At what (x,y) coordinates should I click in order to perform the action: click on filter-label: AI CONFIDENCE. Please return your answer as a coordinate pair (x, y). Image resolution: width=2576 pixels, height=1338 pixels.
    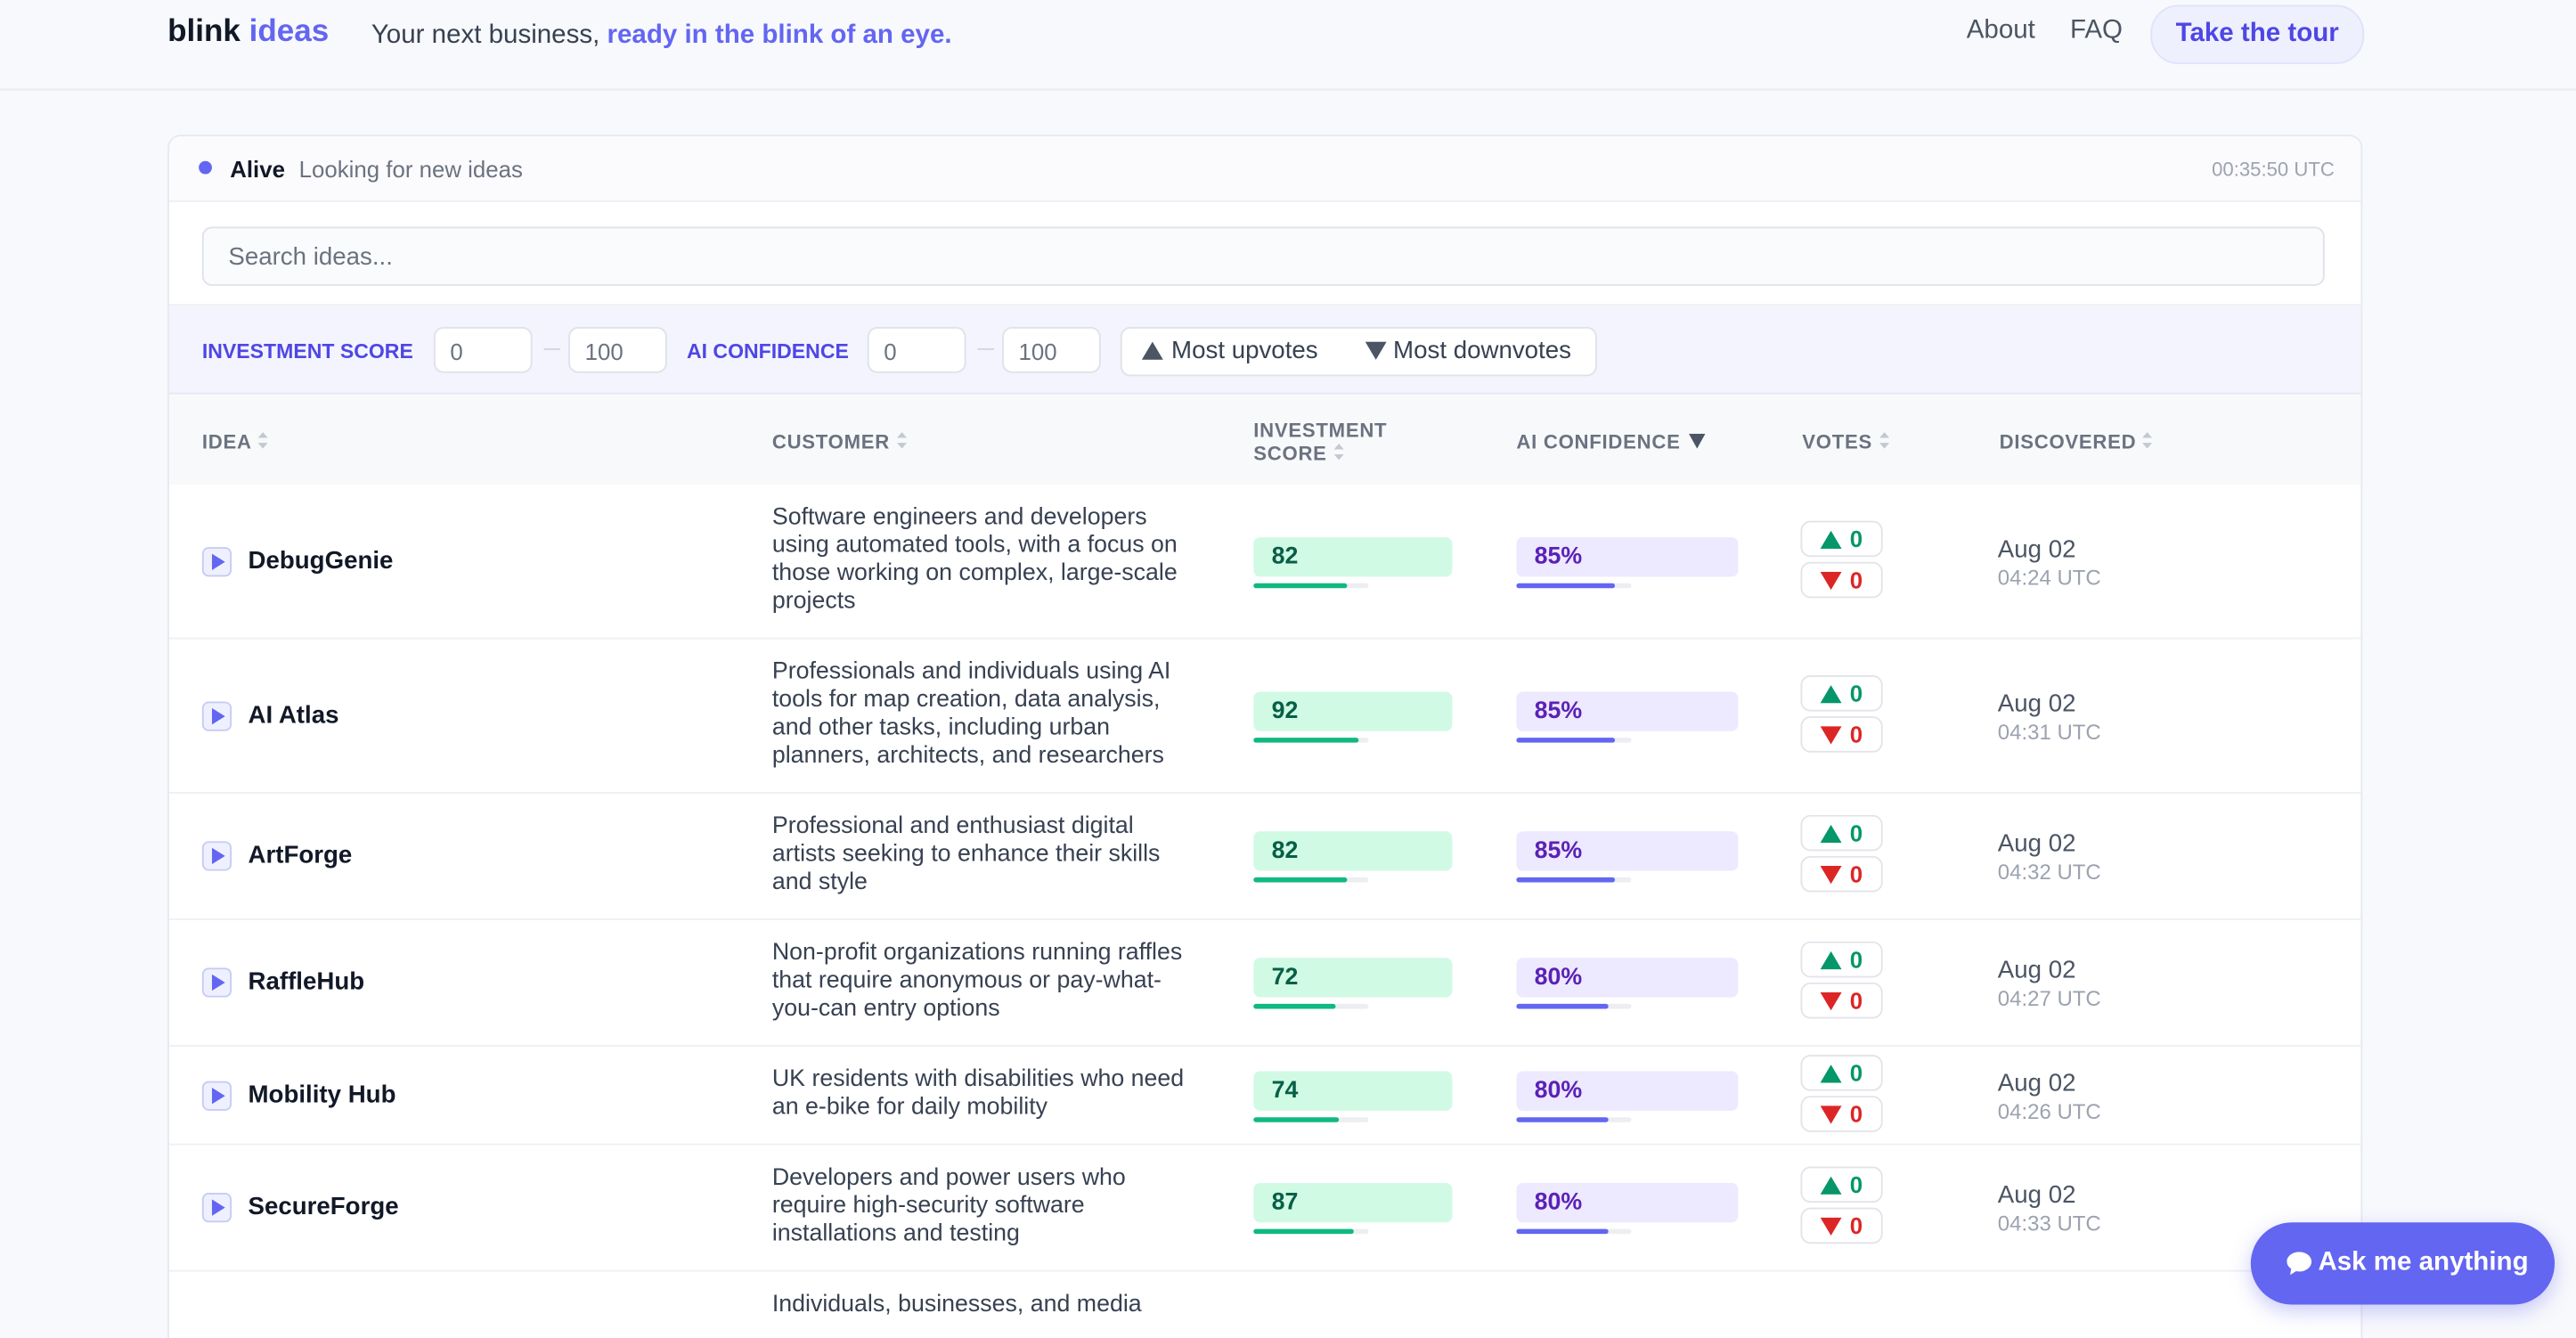
    Looking at the image, I should click on (768, 351).